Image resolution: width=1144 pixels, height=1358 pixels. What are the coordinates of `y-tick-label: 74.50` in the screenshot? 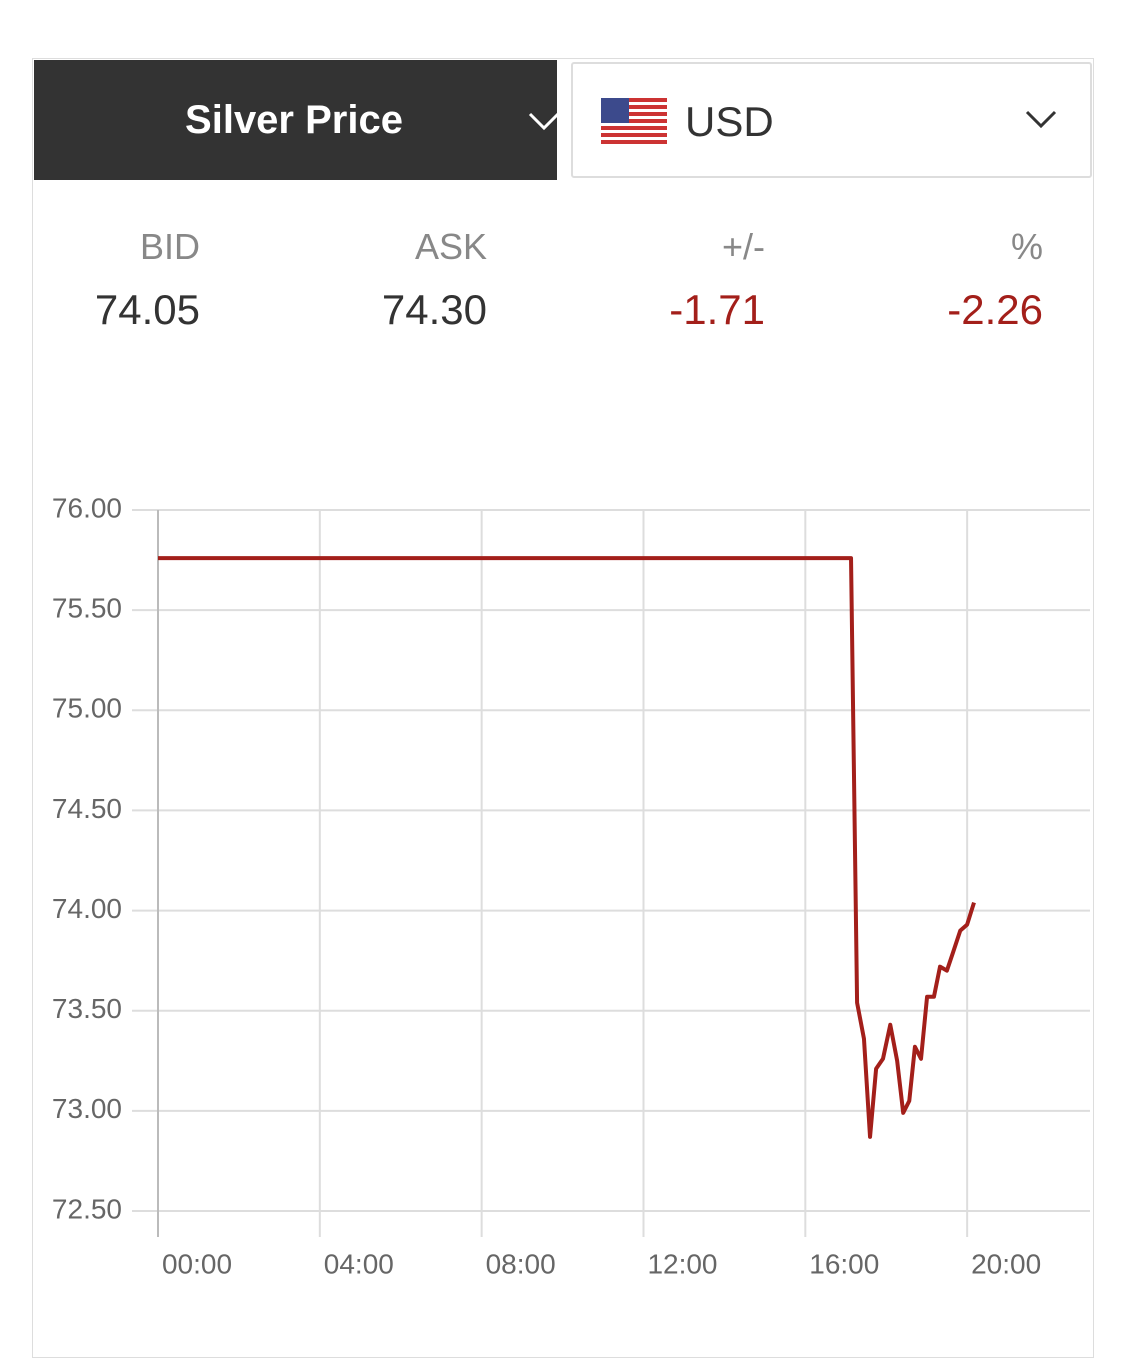 It's located at (87, 808).